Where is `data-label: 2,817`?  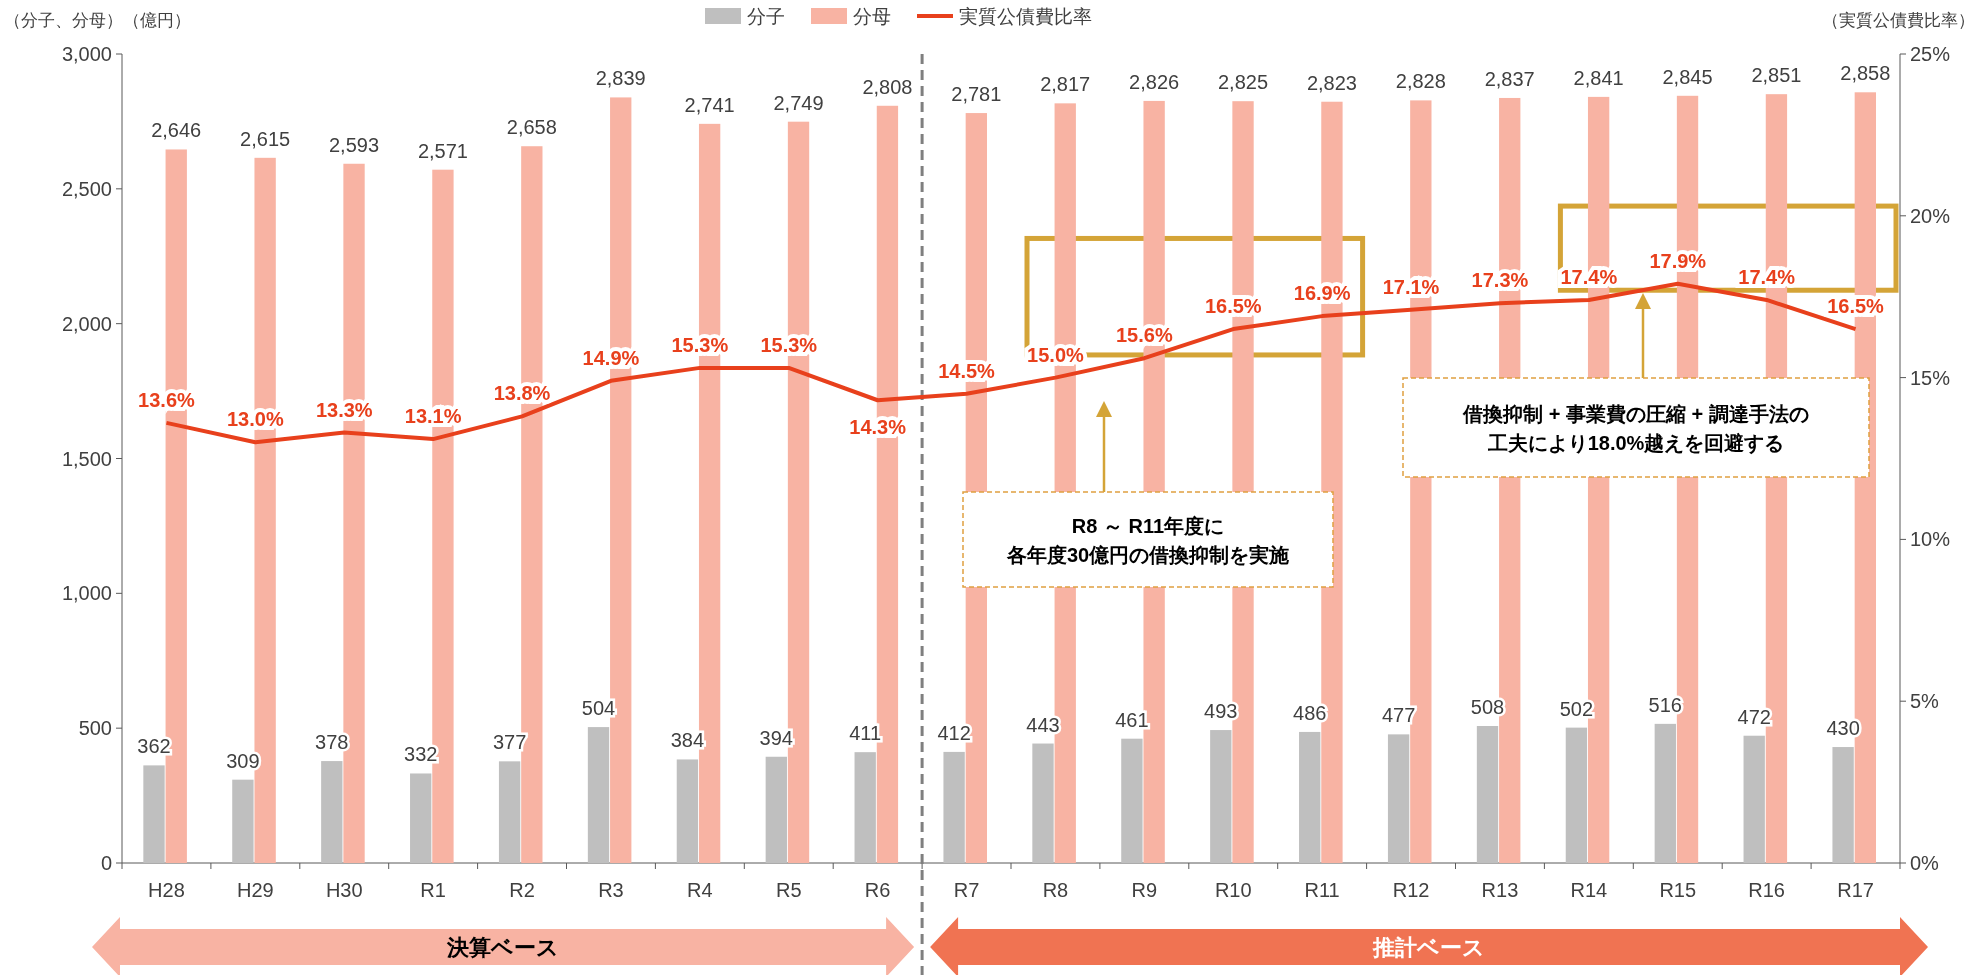
data-label: 2,817 is located at coordinates (1065, 84).